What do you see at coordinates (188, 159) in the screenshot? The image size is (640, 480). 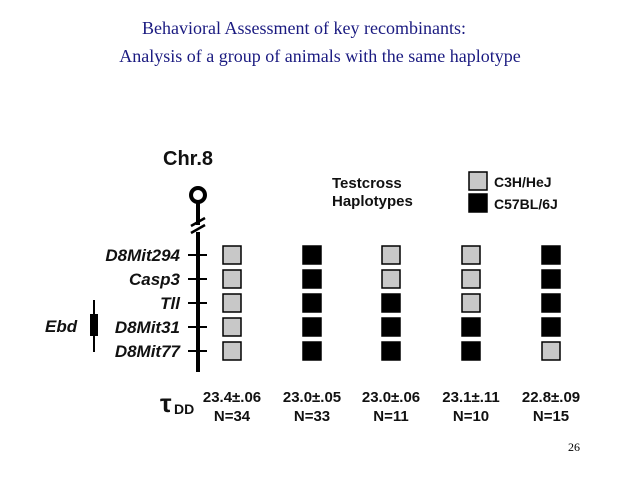 I see `chromosome-label: Chr.8` at bounding box center [188, 159].